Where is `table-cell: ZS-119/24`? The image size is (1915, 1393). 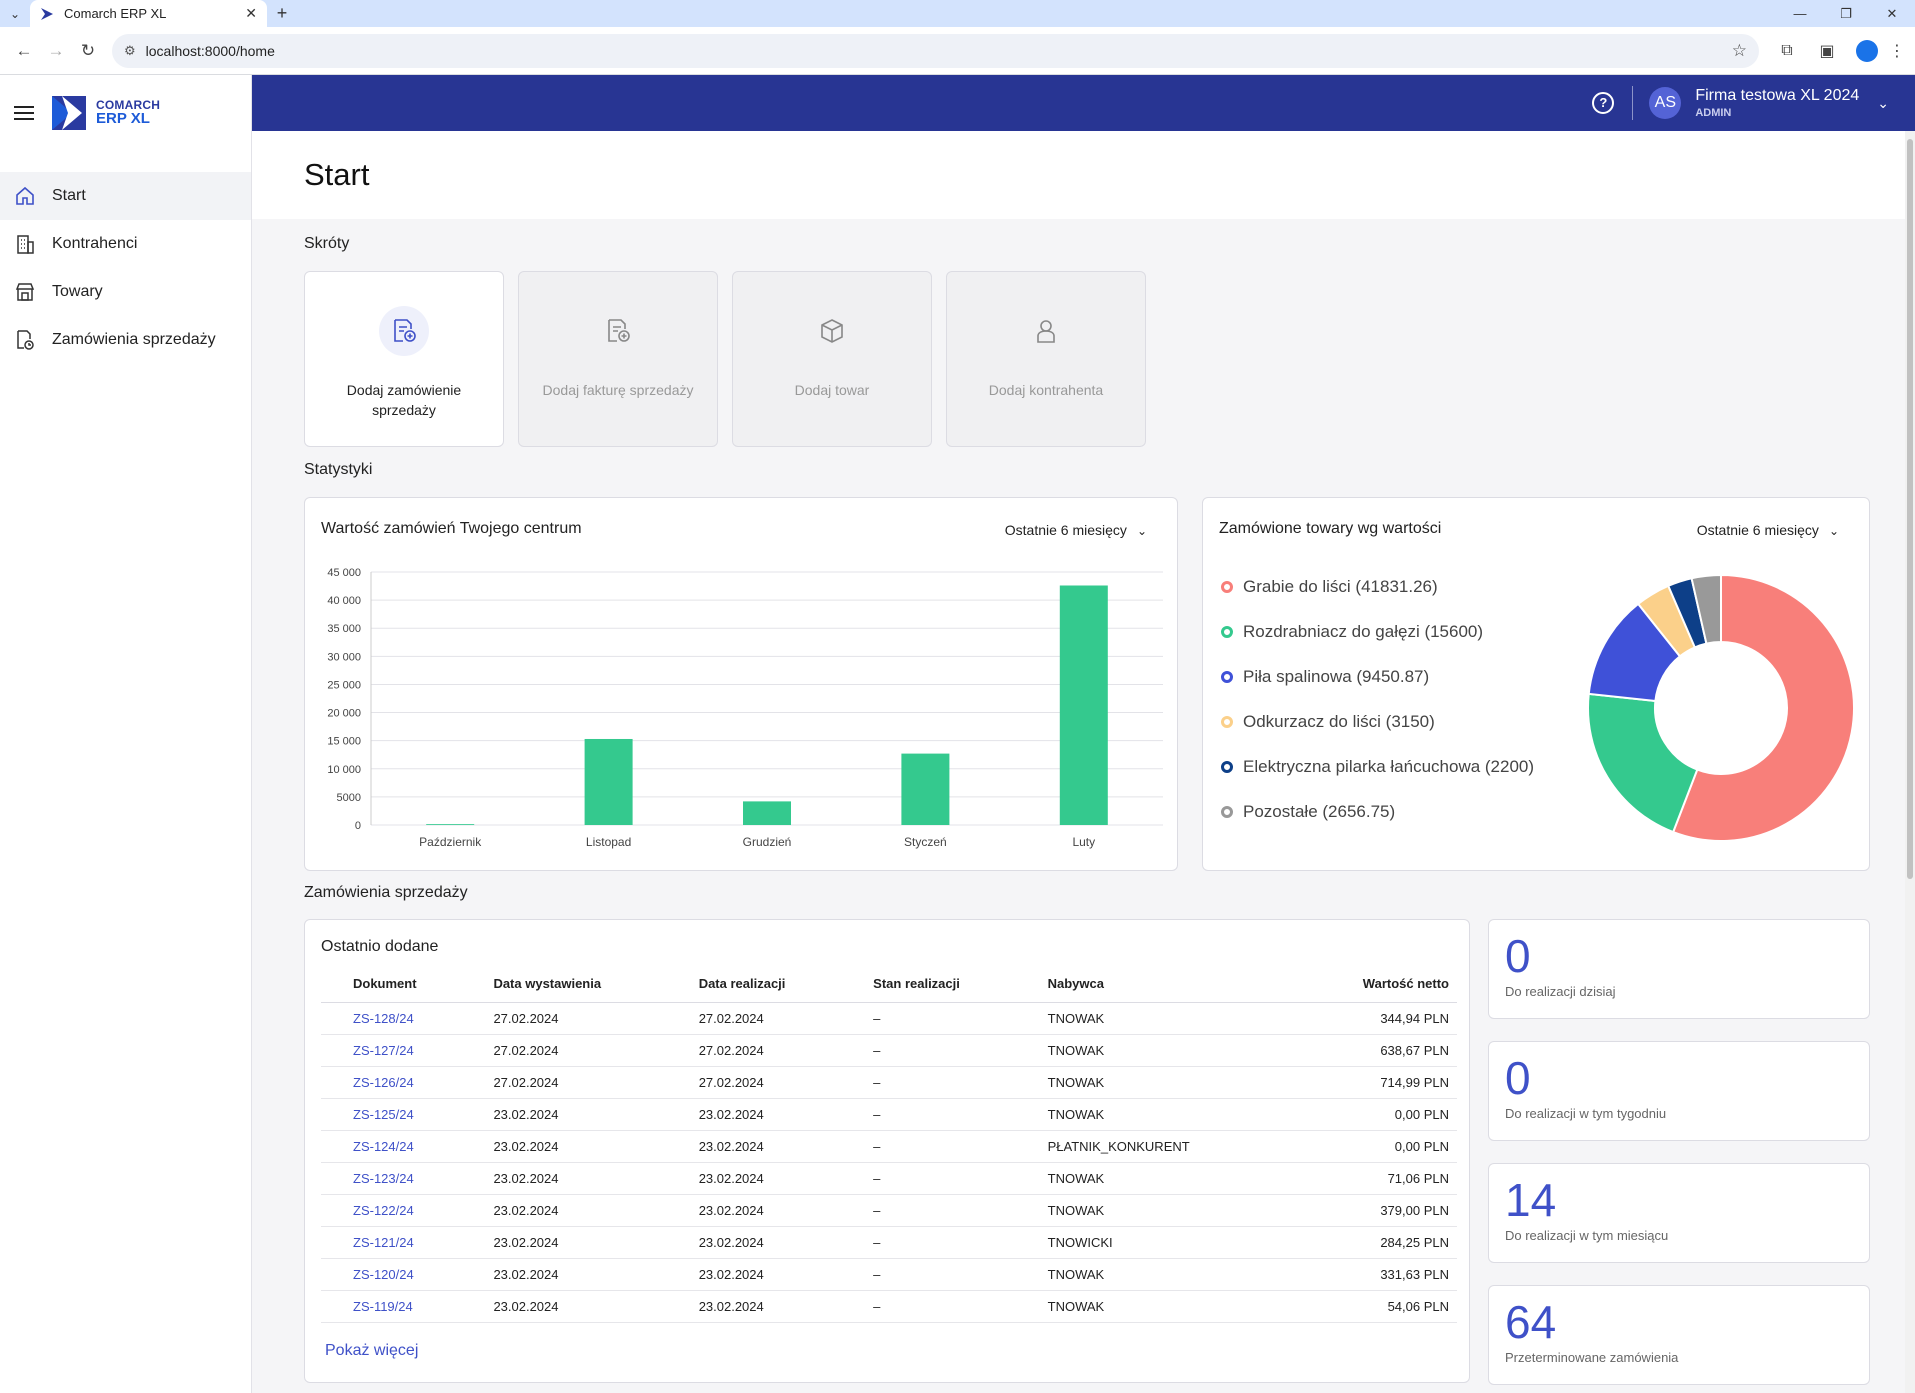
table-cell: ZS-119/24 is located at coordinates (391, 1306).